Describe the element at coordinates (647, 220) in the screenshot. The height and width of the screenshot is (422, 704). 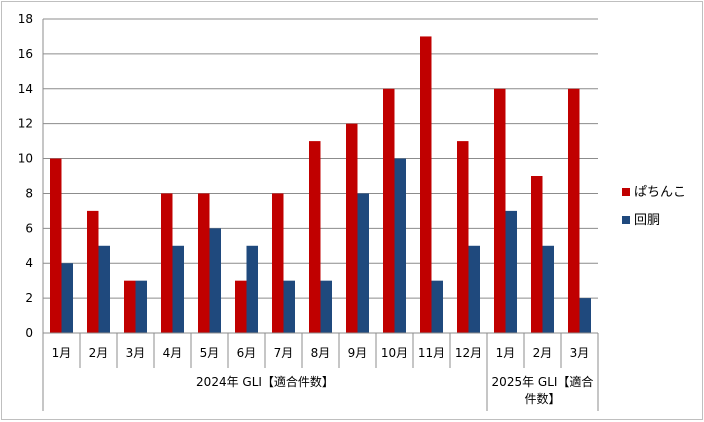
I see `legend-label-kaido: 回胴` at that location.